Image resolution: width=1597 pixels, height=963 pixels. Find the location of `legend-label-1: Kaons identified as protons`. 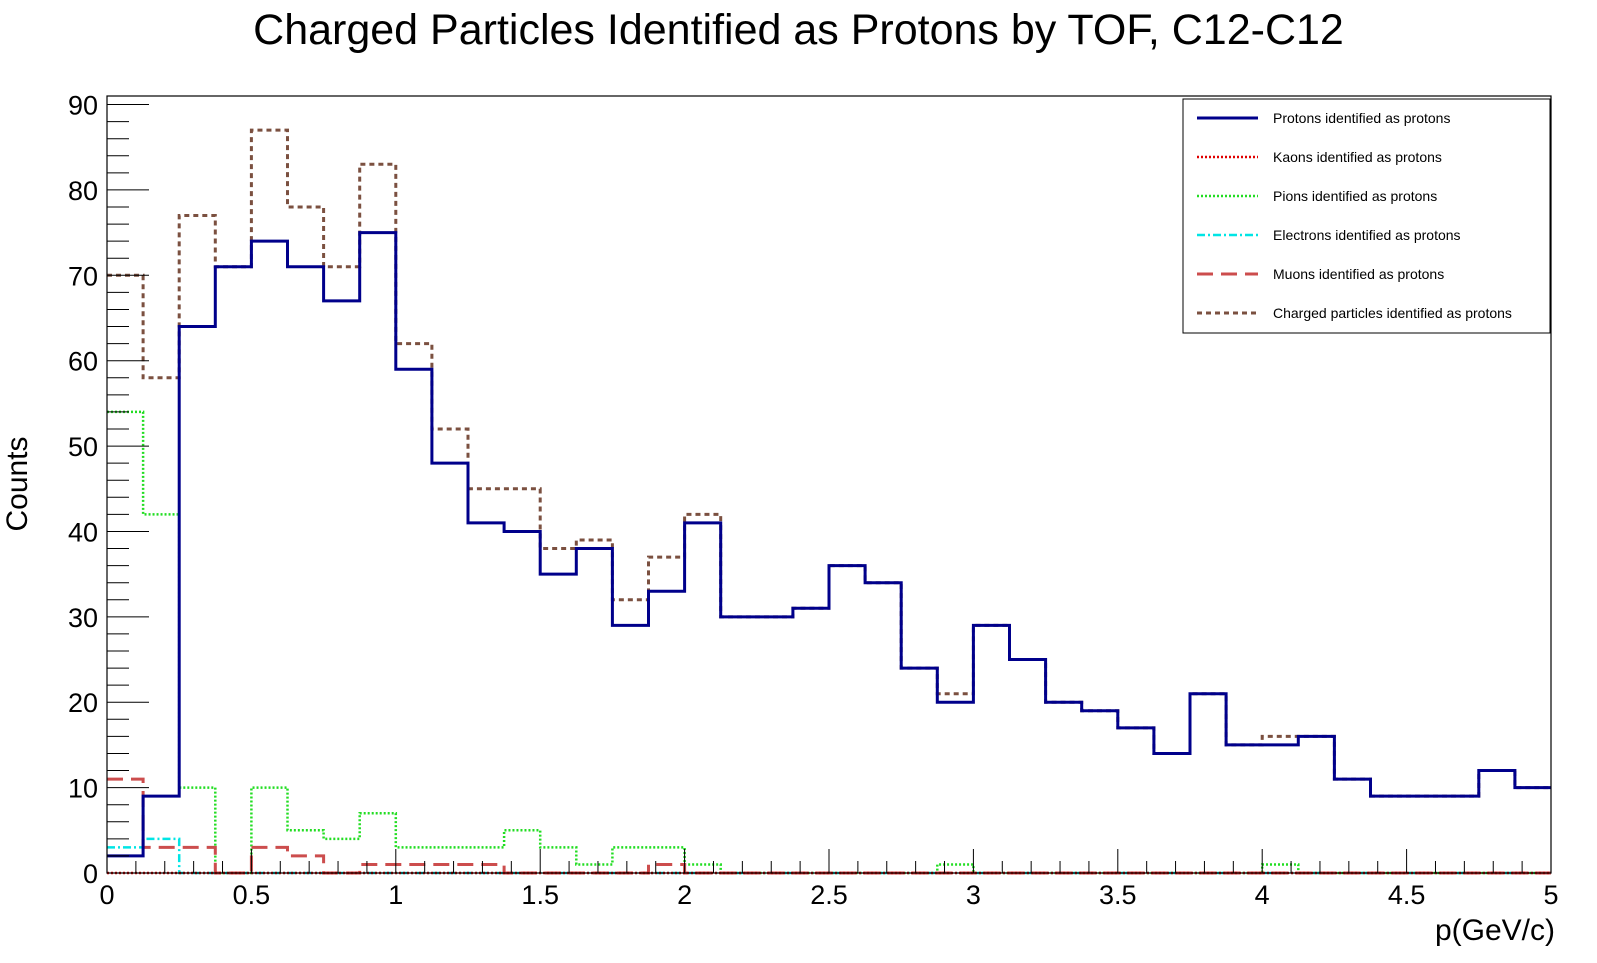

legend-label-1: Kaons identified as protons is located at coordinates (1357, 157).